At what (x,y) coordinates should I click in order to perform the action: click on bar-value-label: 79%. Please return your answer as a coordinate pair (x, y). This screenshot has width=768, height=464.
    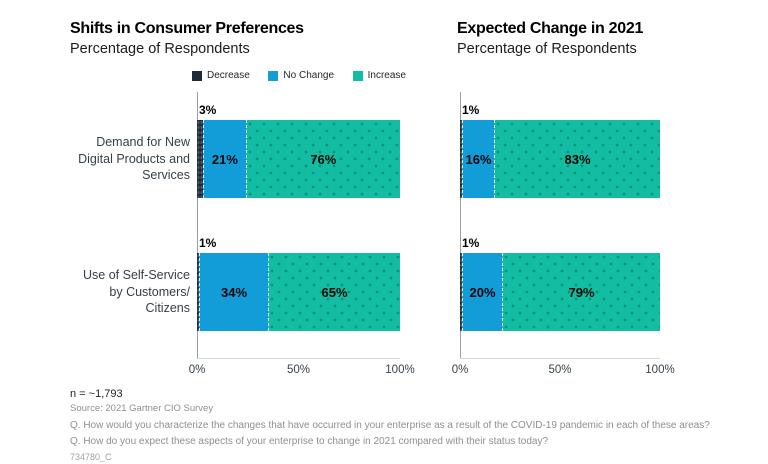
    Looking at the image, I should click on (581, 292).